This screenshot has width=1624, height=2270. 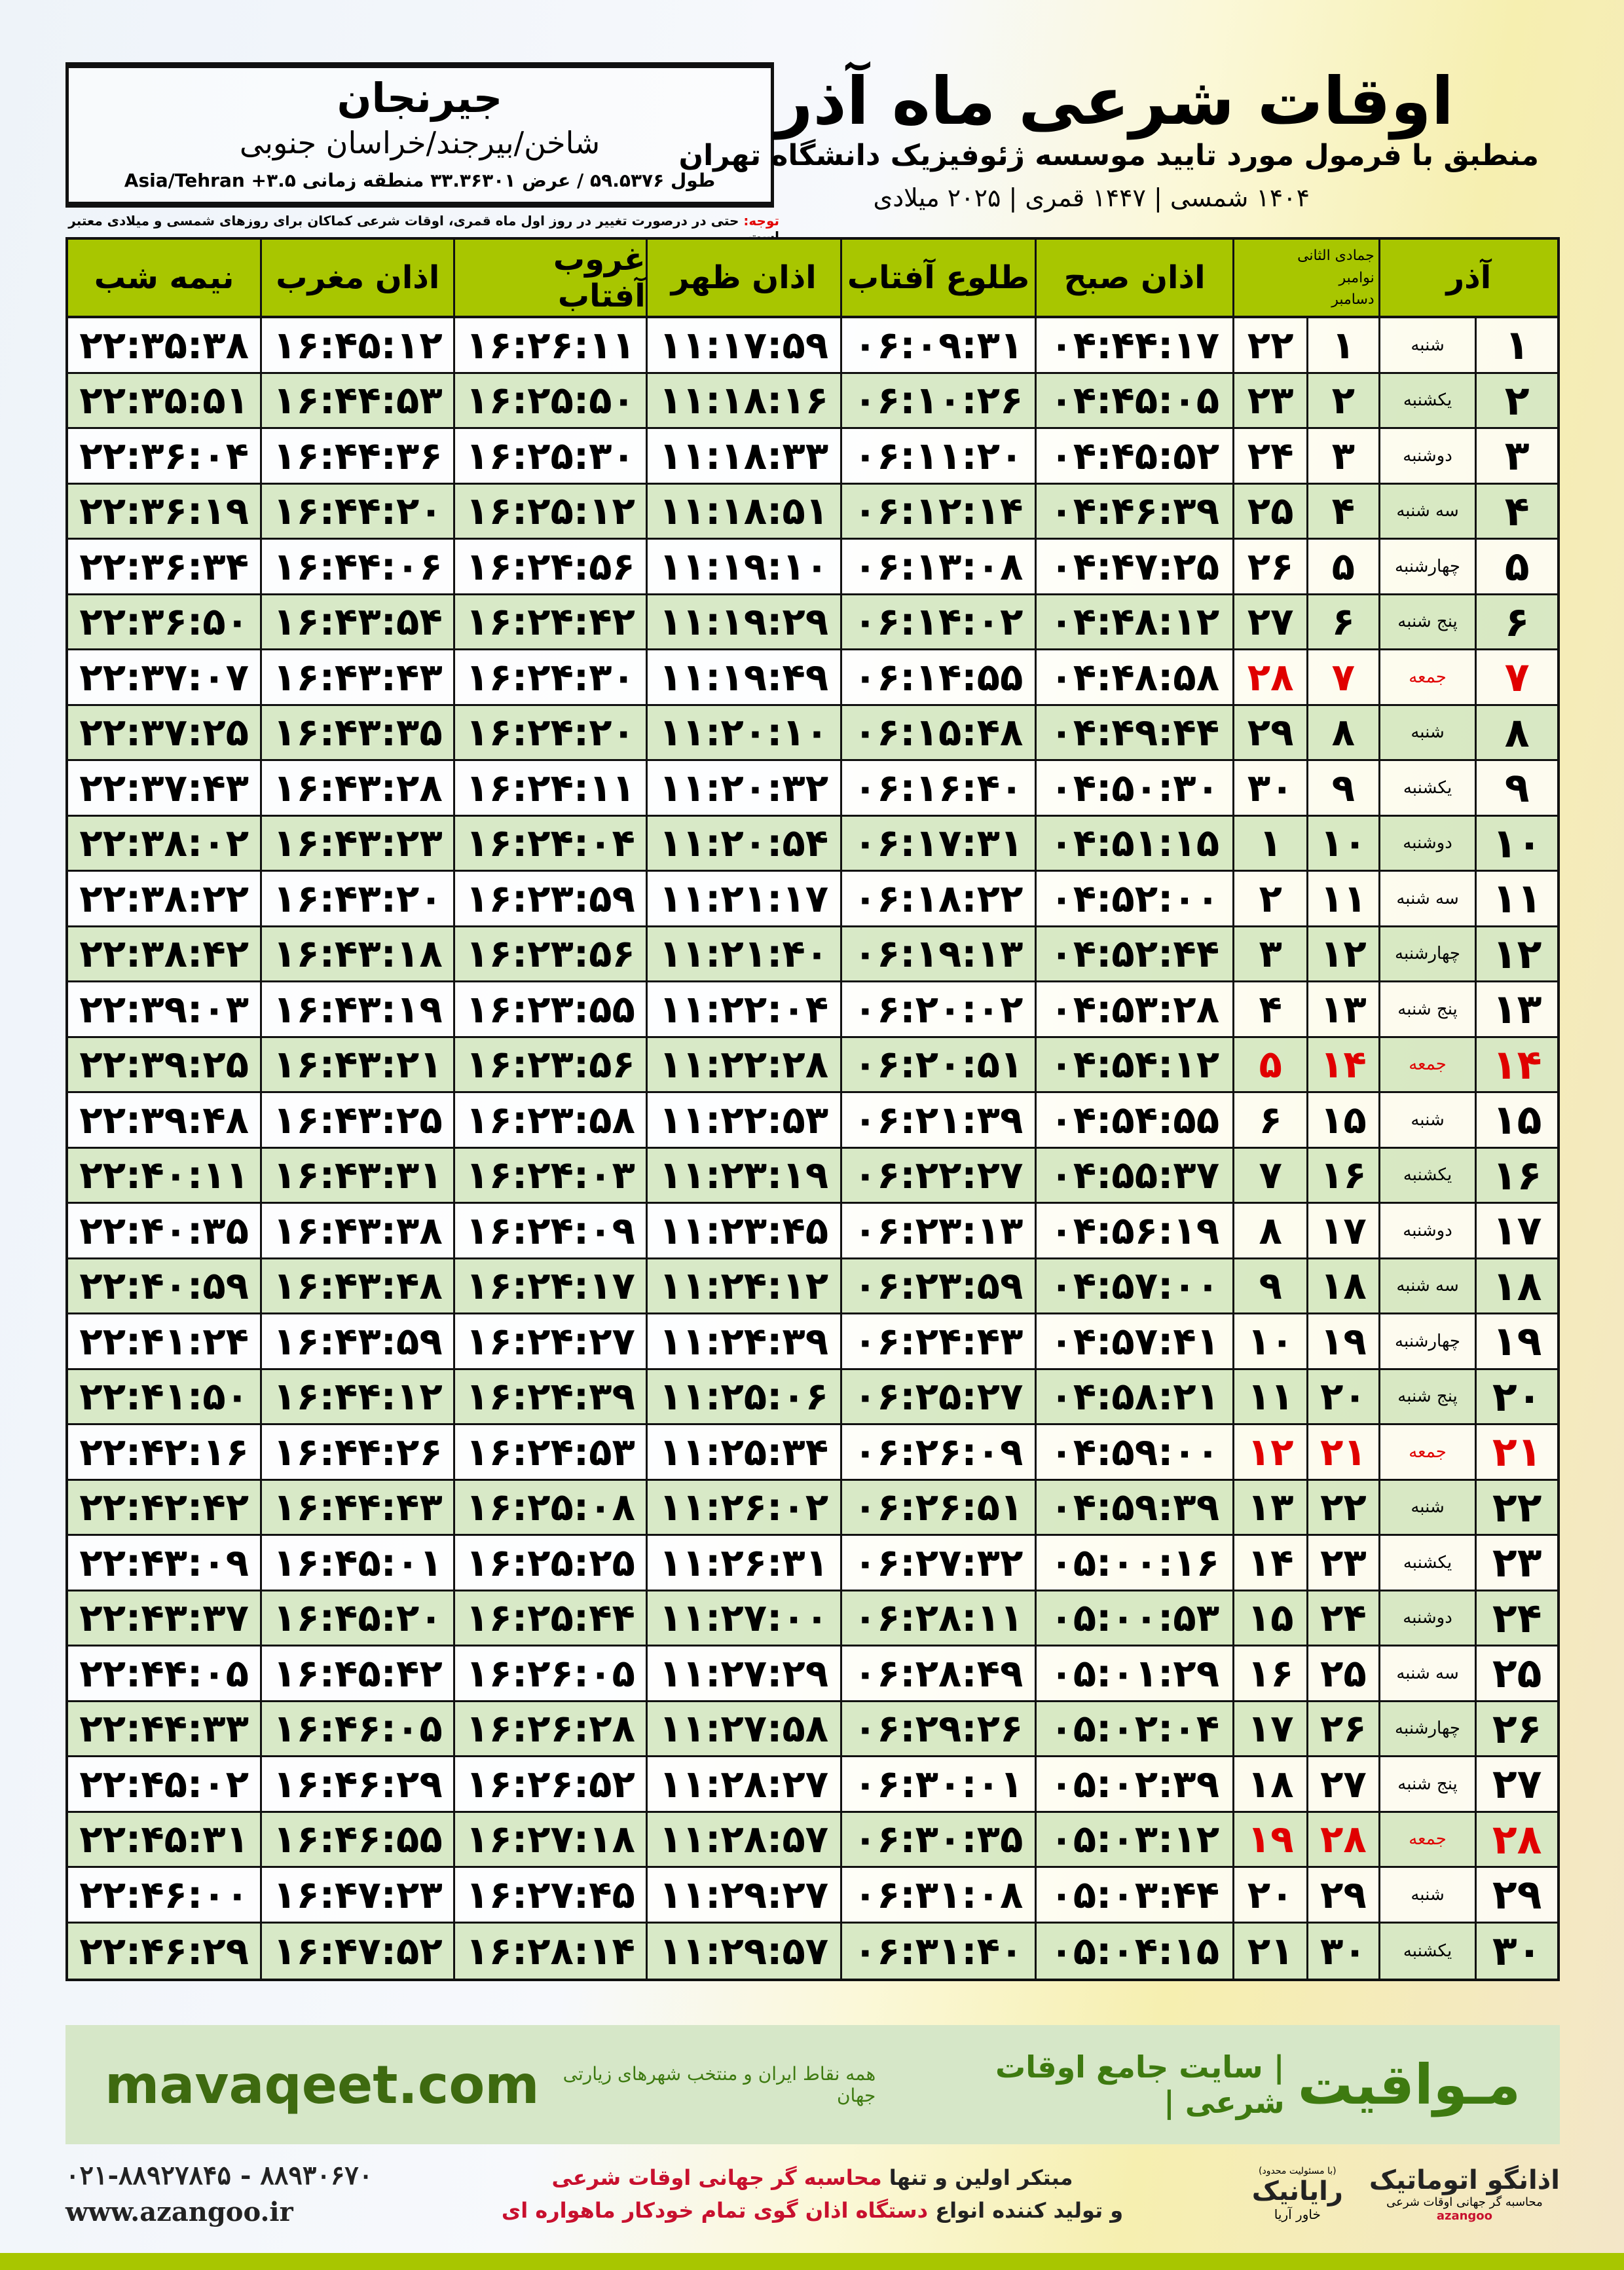 I want to click on maghrib-time: ۱۶:۴۳:۱۹, so click(x=356, y=1009).